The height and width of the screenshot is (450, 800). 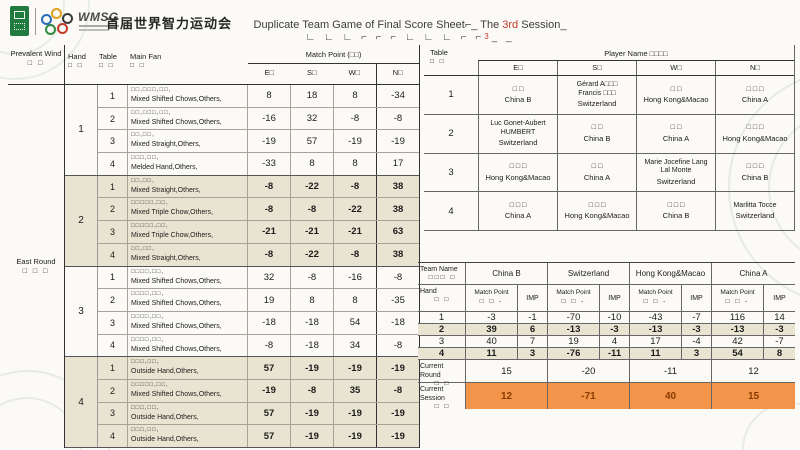 What do you see at coordinates (188, 209) in the screenshot?
I see `main-fan-cell: □□□□□,□□, Mixed Triple Chow,Others,` at bounding box center [188, 209].